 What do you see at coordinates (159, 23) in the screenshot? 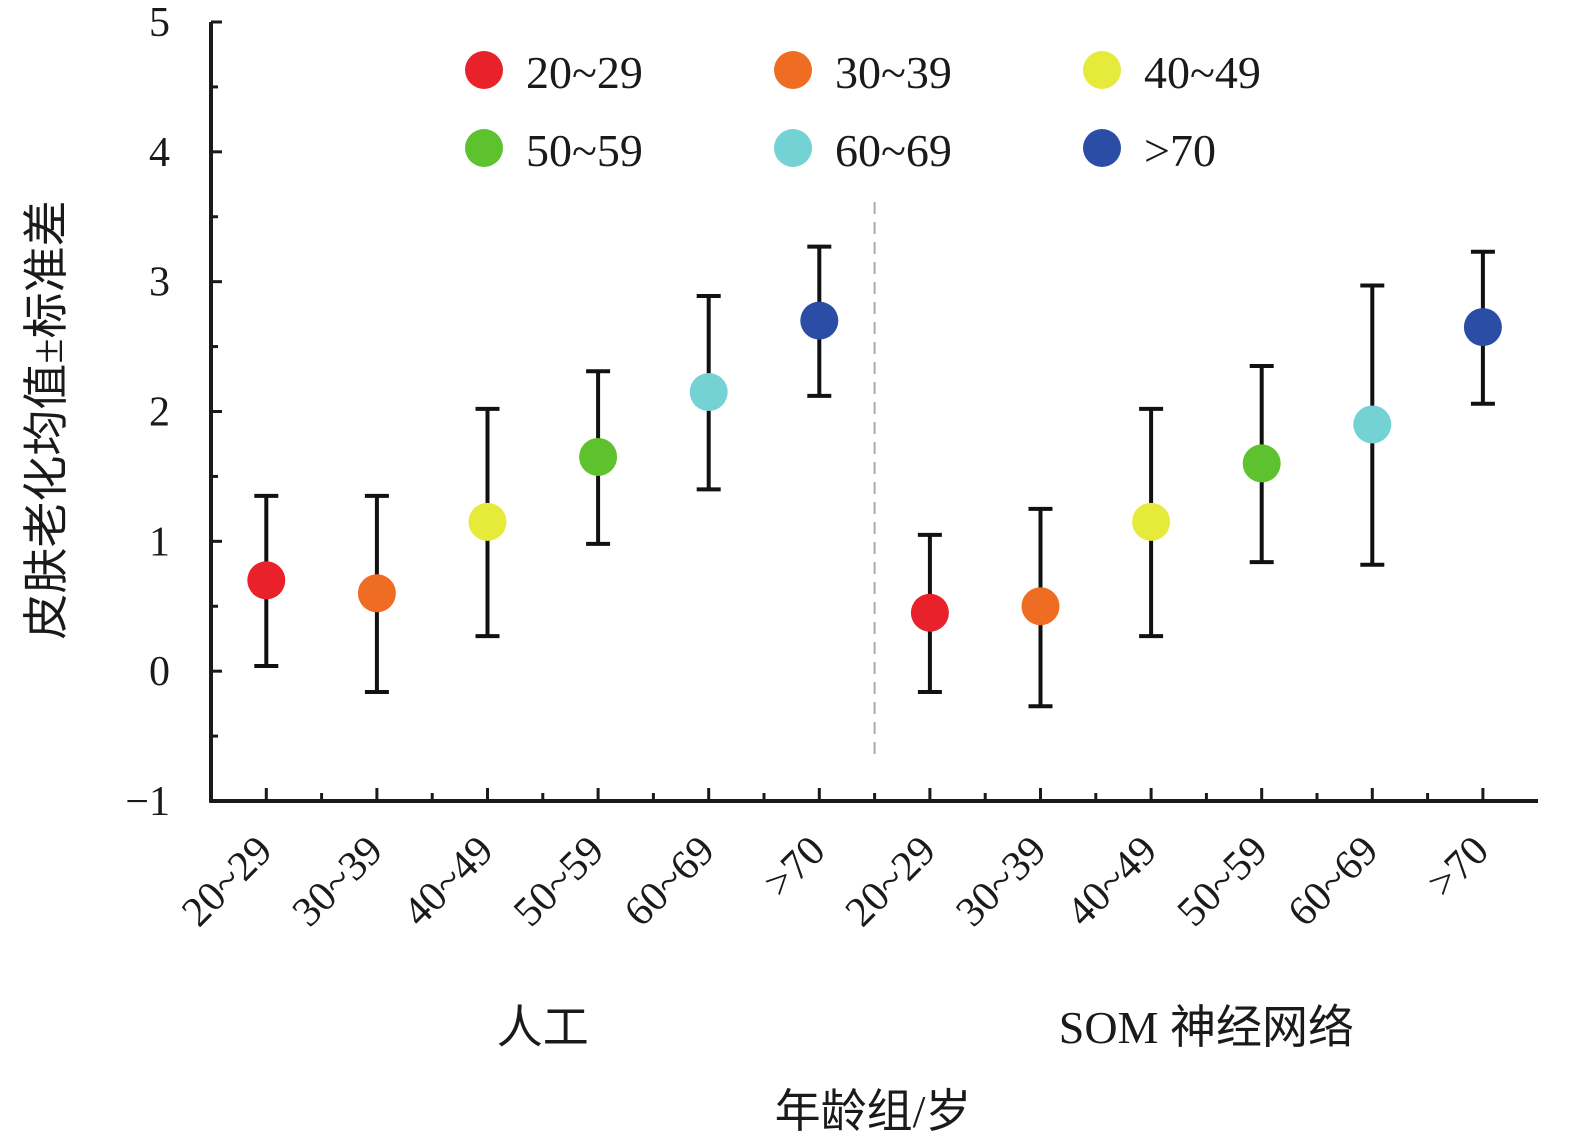
I see `y-tick-label: 5` at bounding box center [159, 23].